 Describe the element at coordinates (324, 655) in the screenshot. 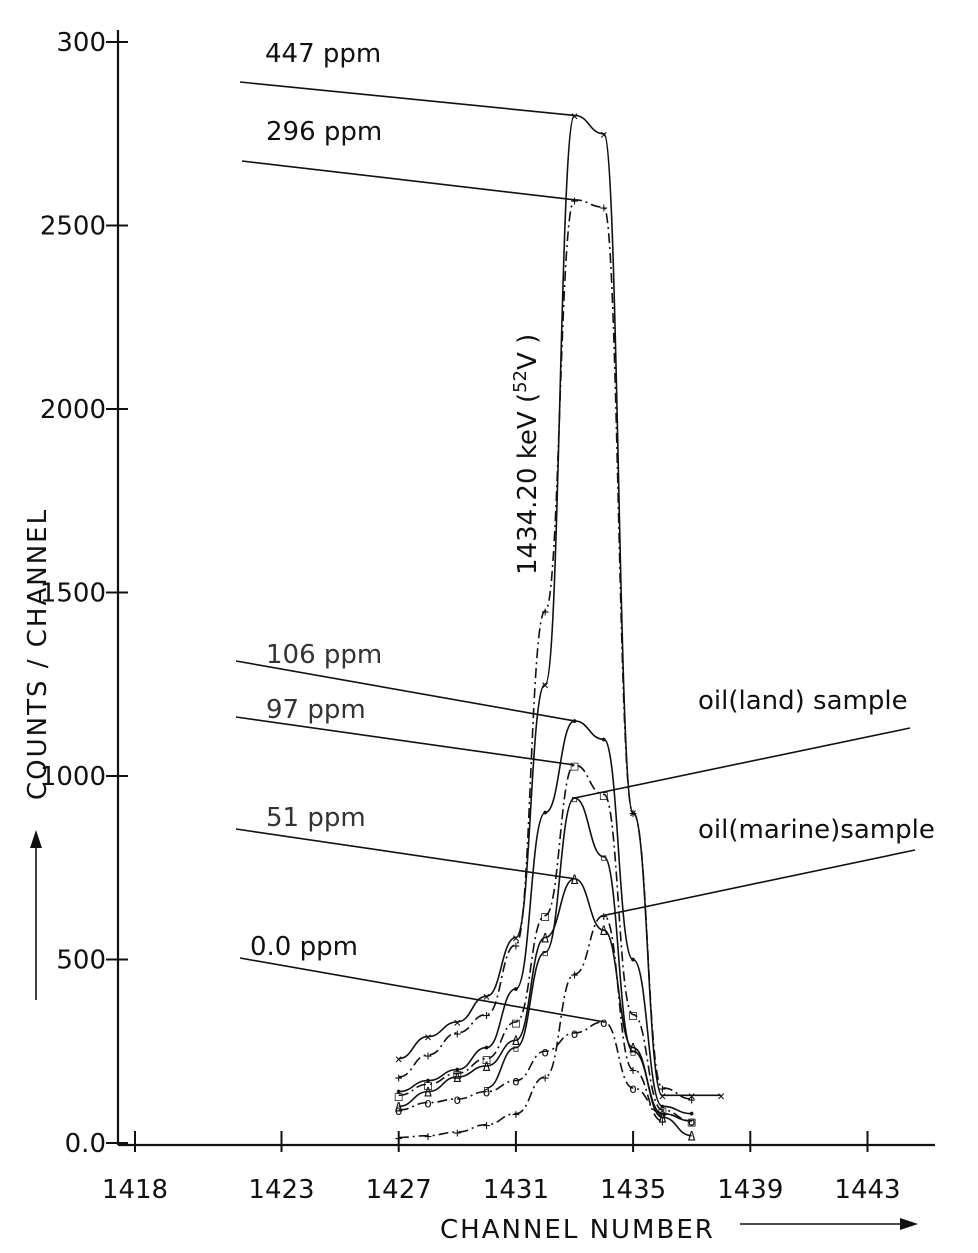

I see `annotation-2: 106 ppm` at that location.